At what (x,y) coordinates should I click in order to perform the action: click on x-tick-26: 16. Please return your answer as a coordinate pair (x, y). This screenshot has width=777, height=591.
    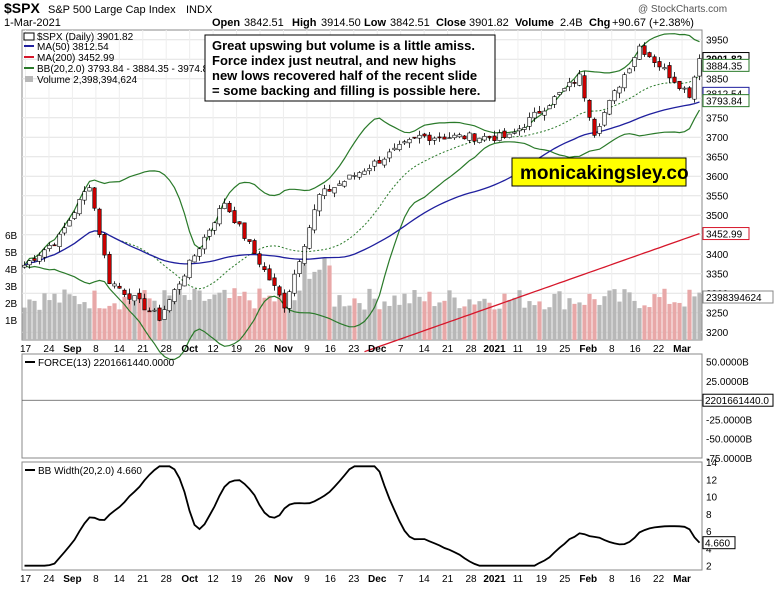
    Looking at the image, I should click on (636, 349).